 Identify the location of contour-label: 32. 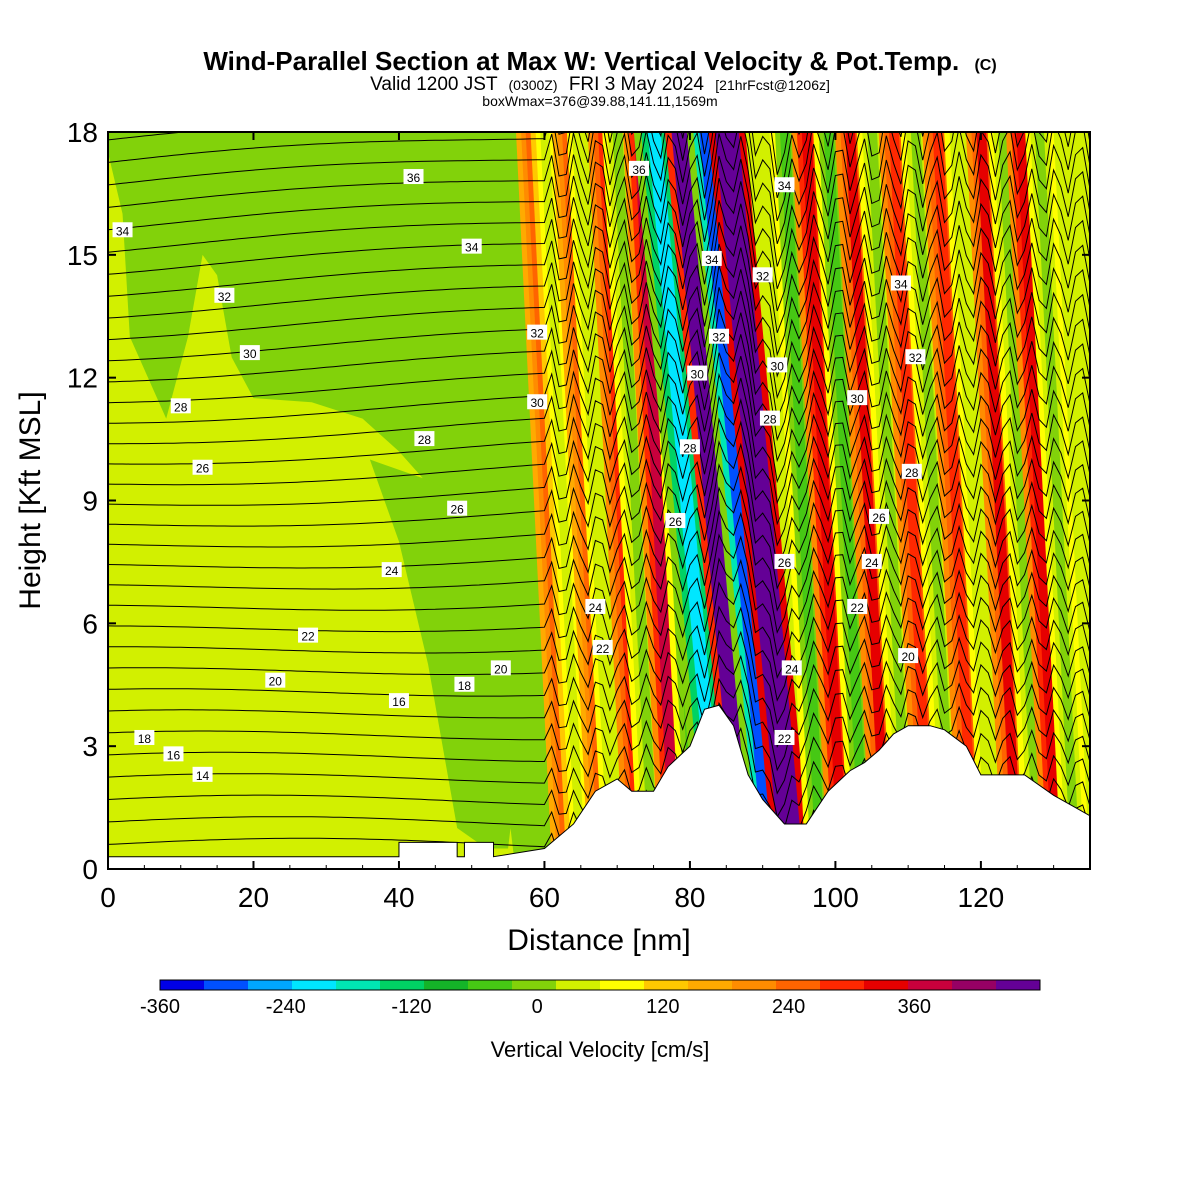
(537, 332).